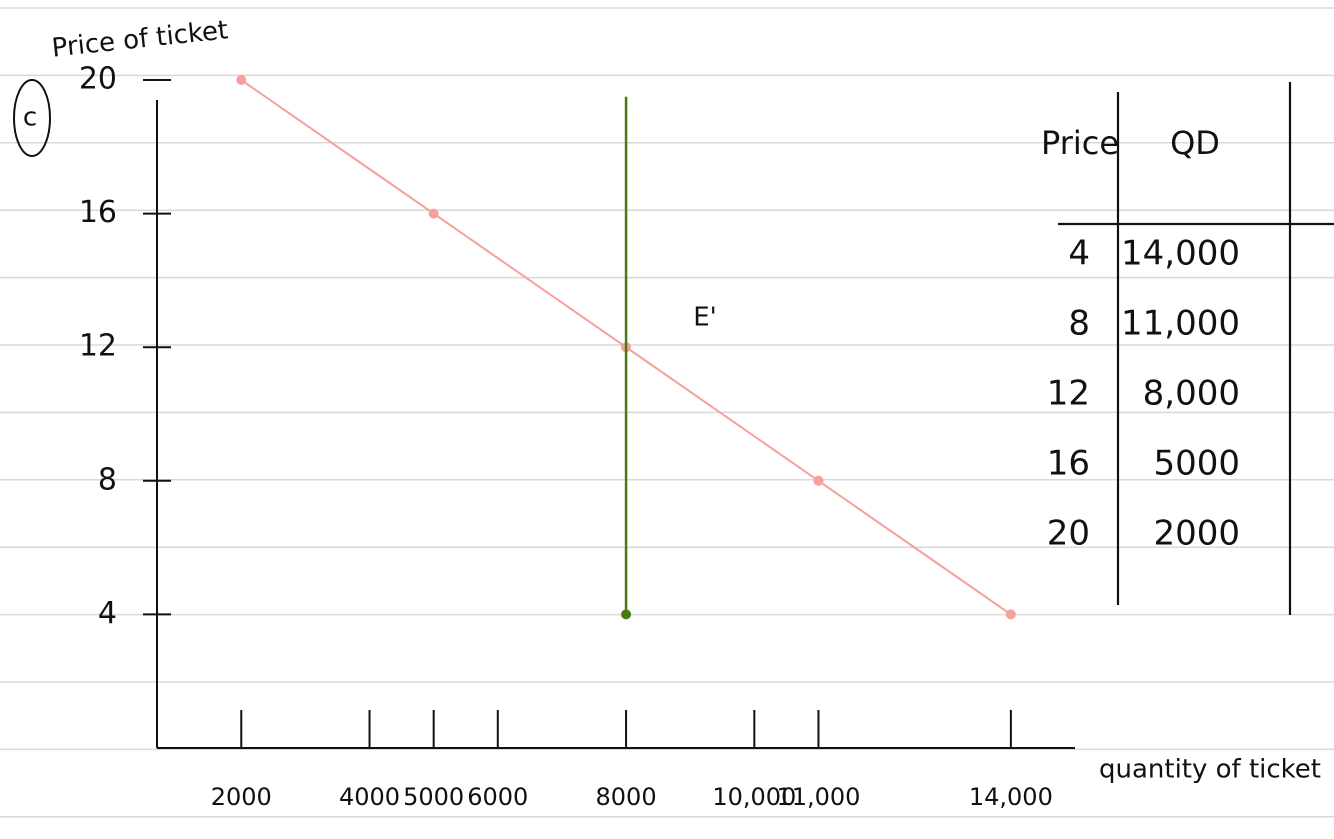 This screenshot has width=1334, height=839. I want to click on table-header: Price, so click(1080, 143).